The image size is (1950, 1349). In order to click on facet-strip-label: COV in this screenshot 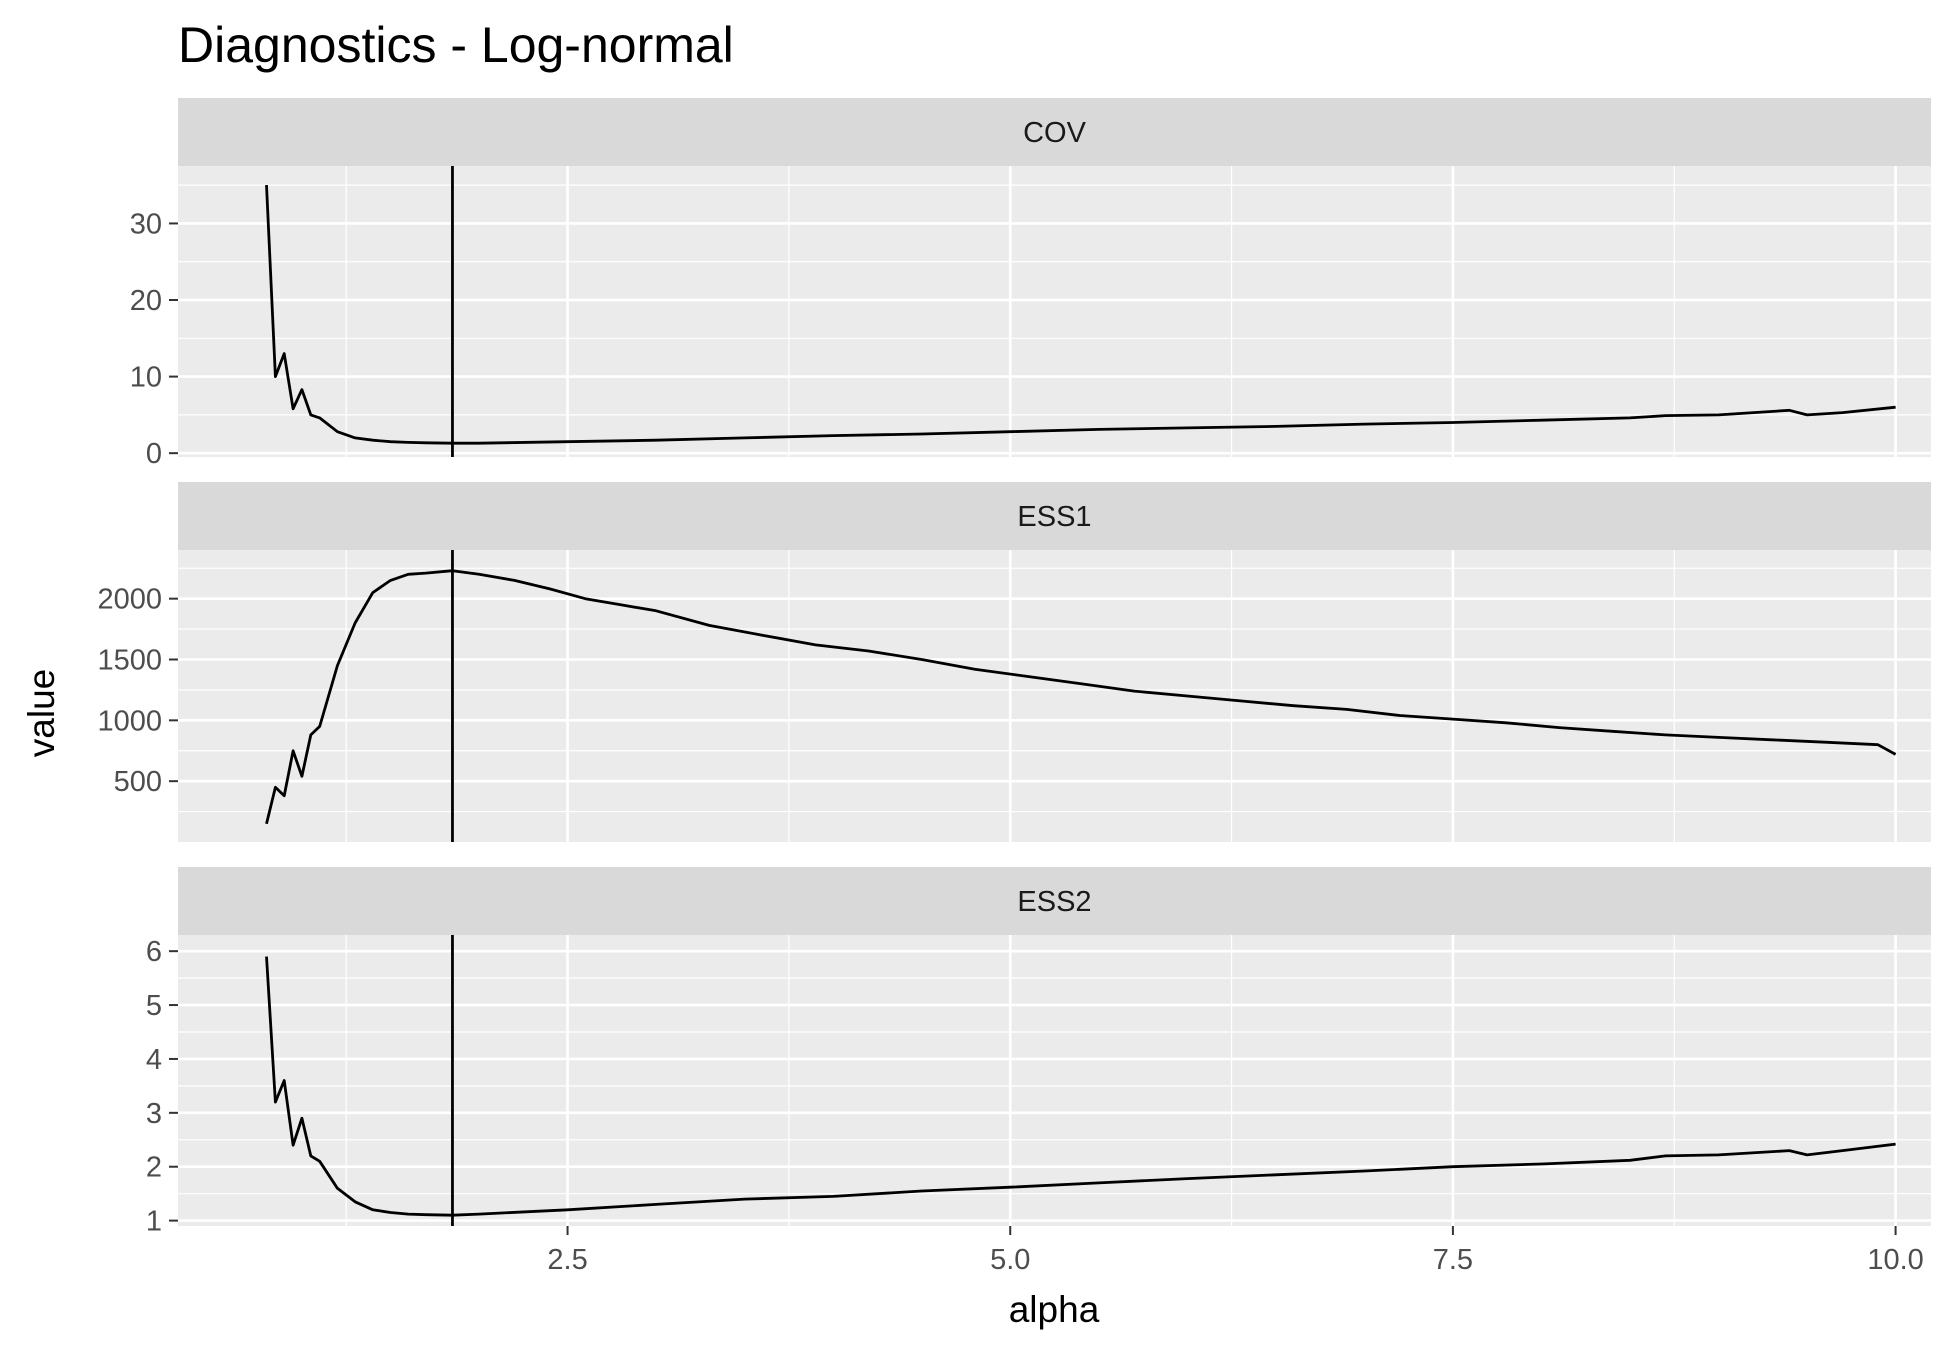, I will do `click(1055, 133)`.